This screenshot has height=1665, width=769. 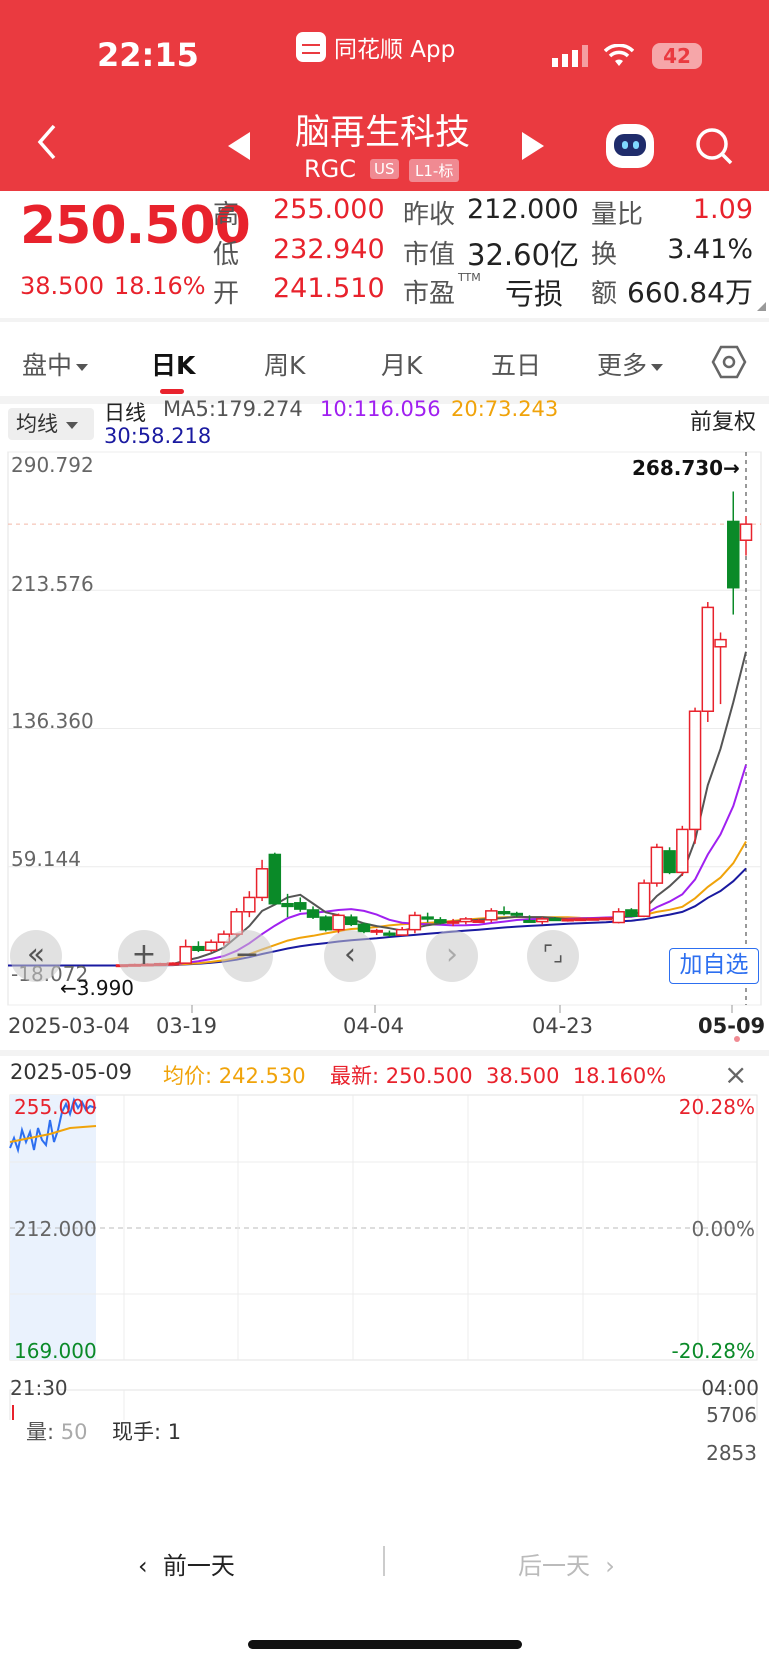 What do you see at coordinates (55, 1107) in the screenshot?
I see `intraday-y-top: 255.000` at bounding box center [55, 1107].